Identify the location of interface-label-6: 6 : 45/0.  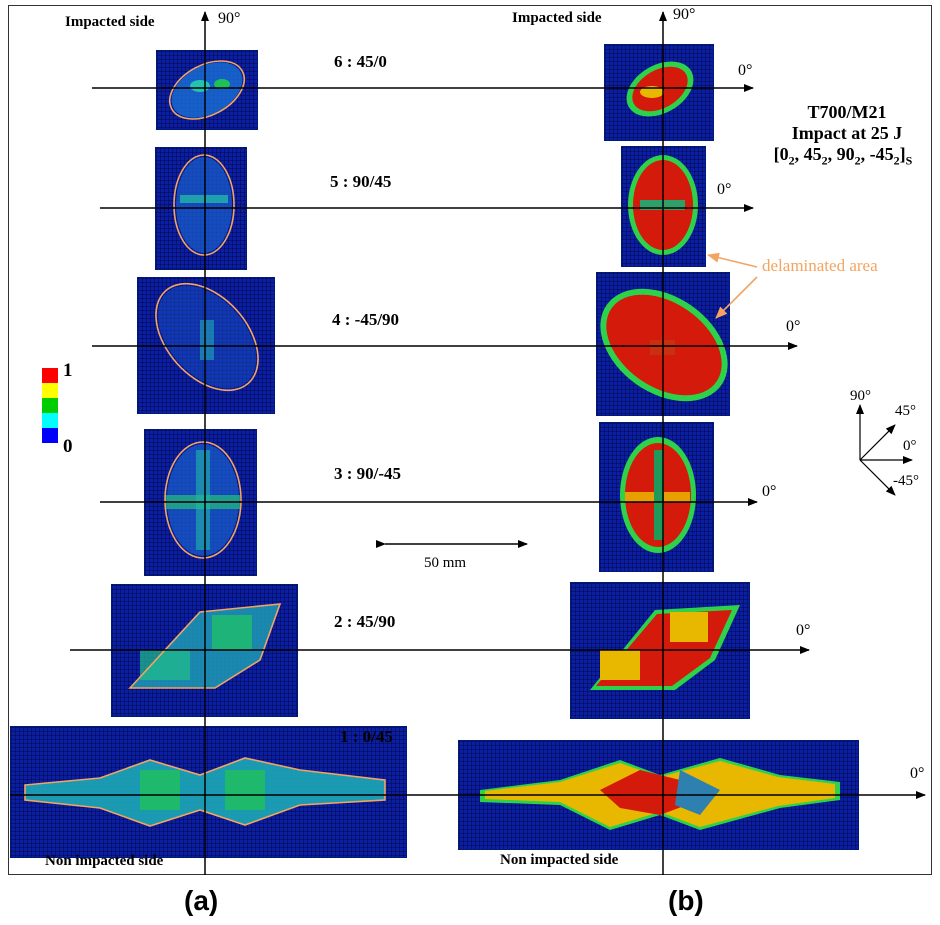
(360, 61).